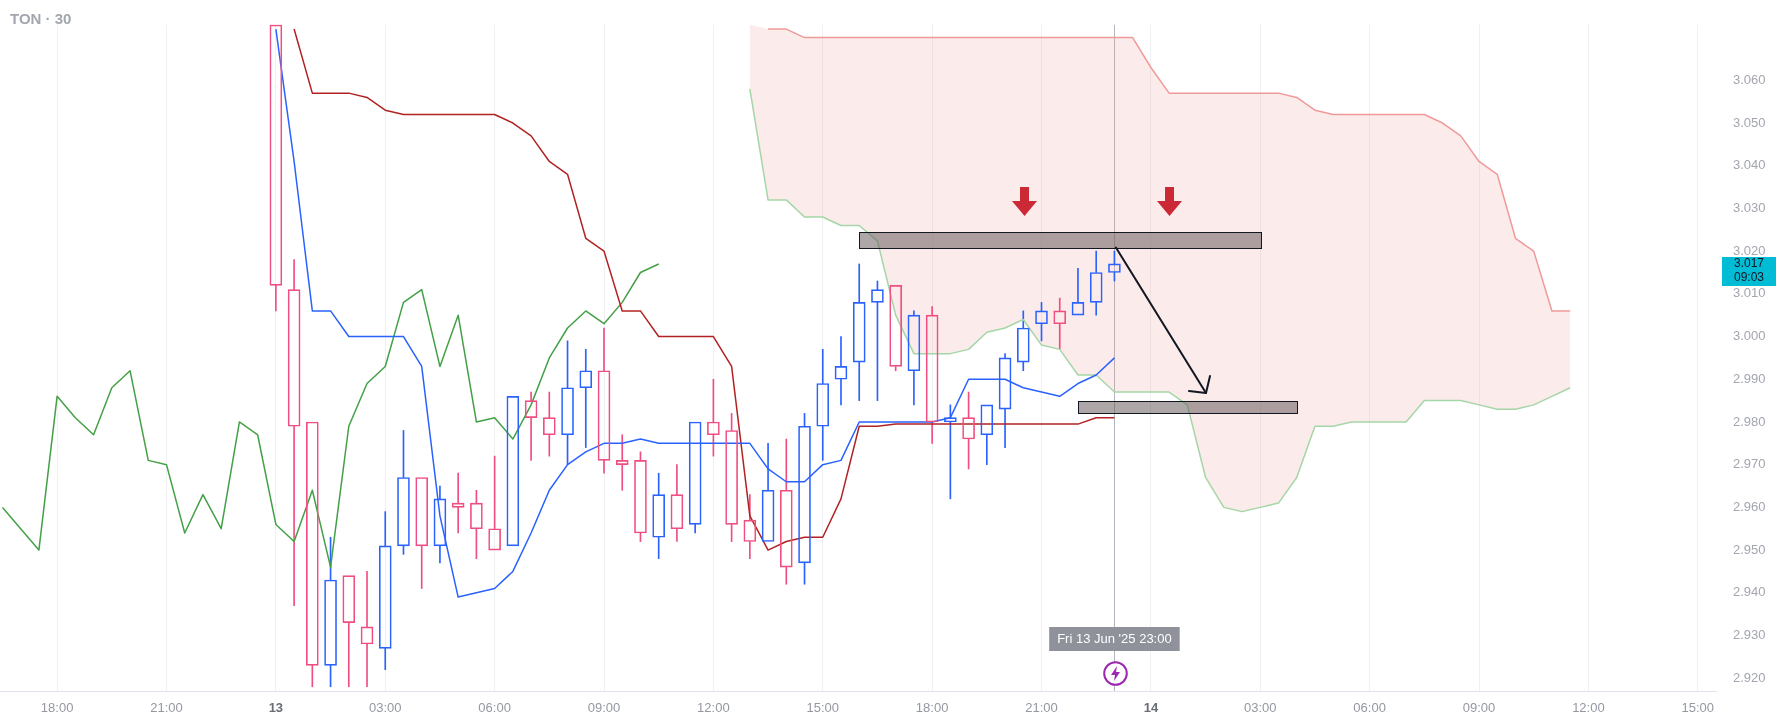 This screenshot has width=1788, height=725. Describe the element at coordinates (1749, 208) in the screenshot. I see `y-tick-label: 3.030` at that location.